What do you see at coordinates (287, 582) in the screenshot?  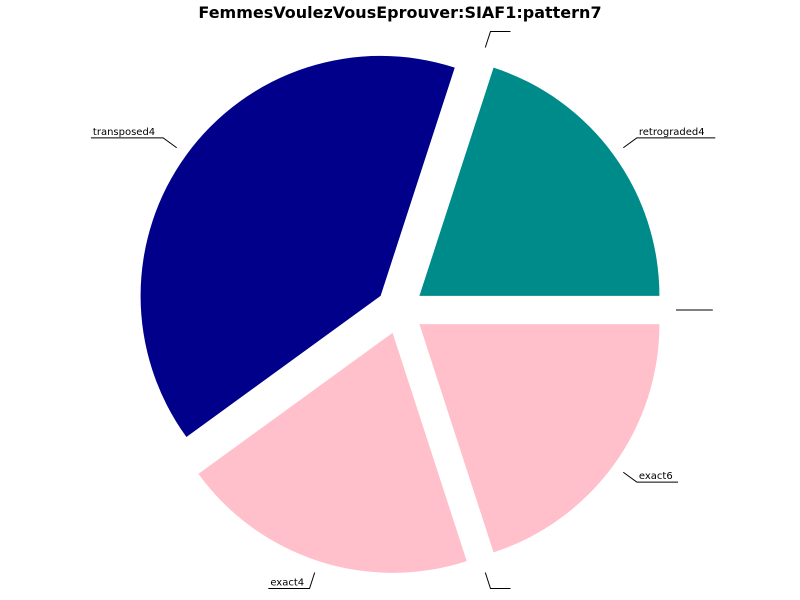 I see `slice-label: exact4` at bounding box center [287, 582].